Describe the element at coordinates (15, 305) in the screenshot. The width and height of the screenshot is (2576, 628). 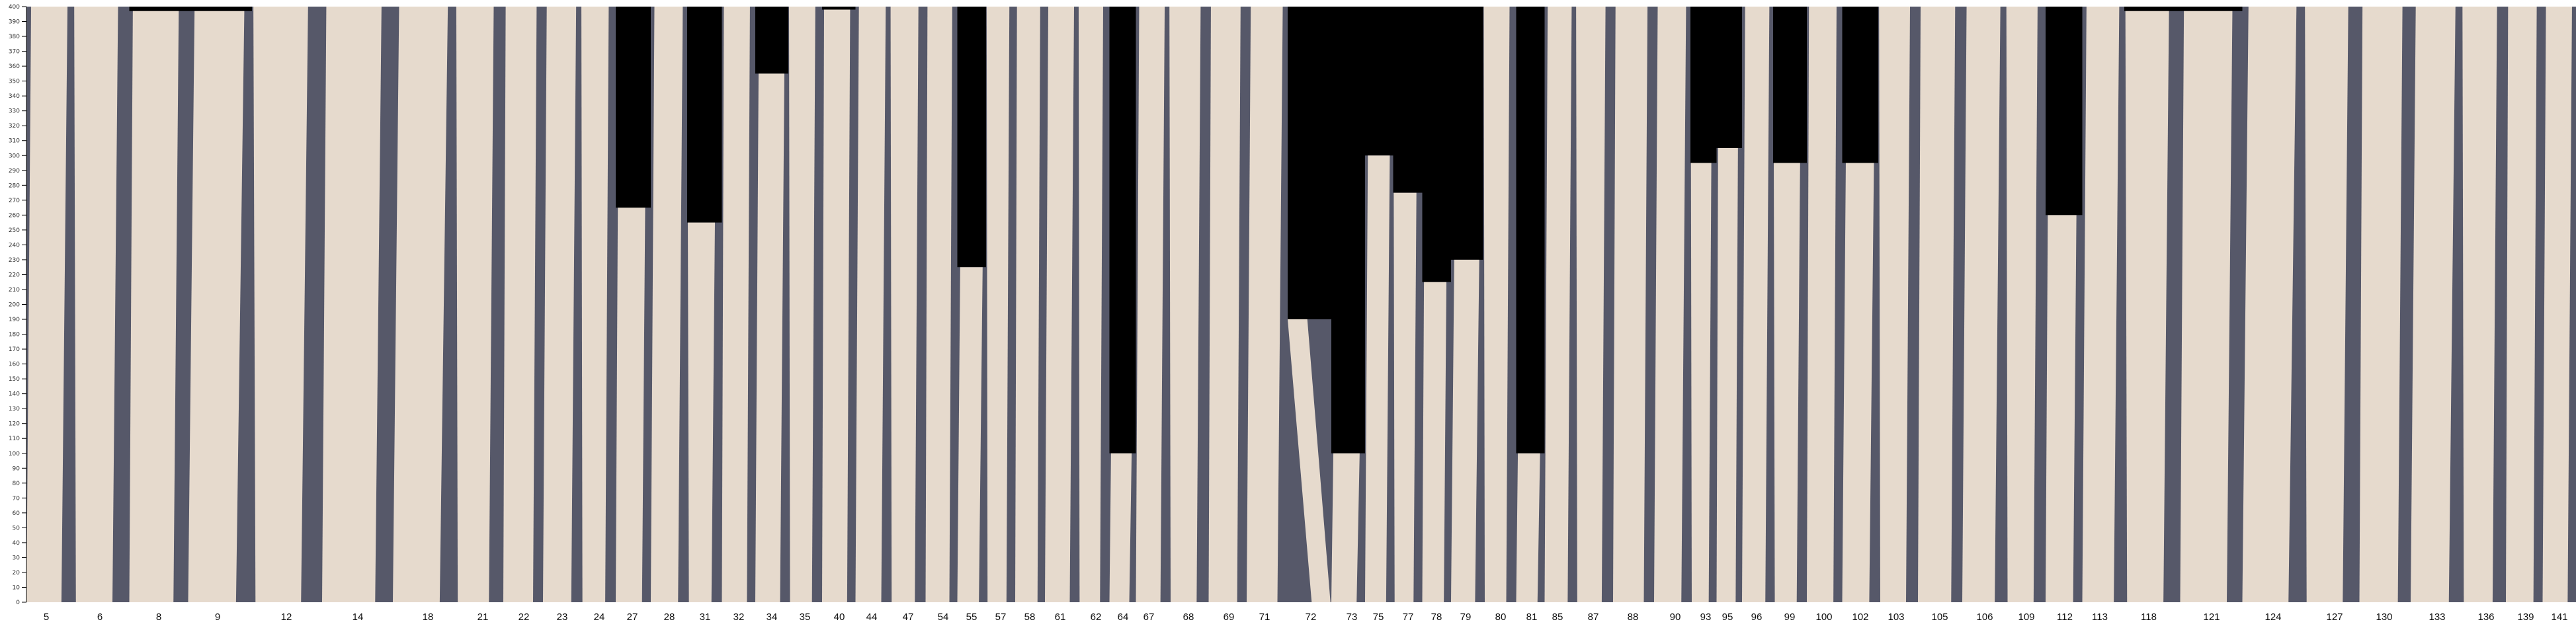
I see `y-tick-label: 200` at that location.